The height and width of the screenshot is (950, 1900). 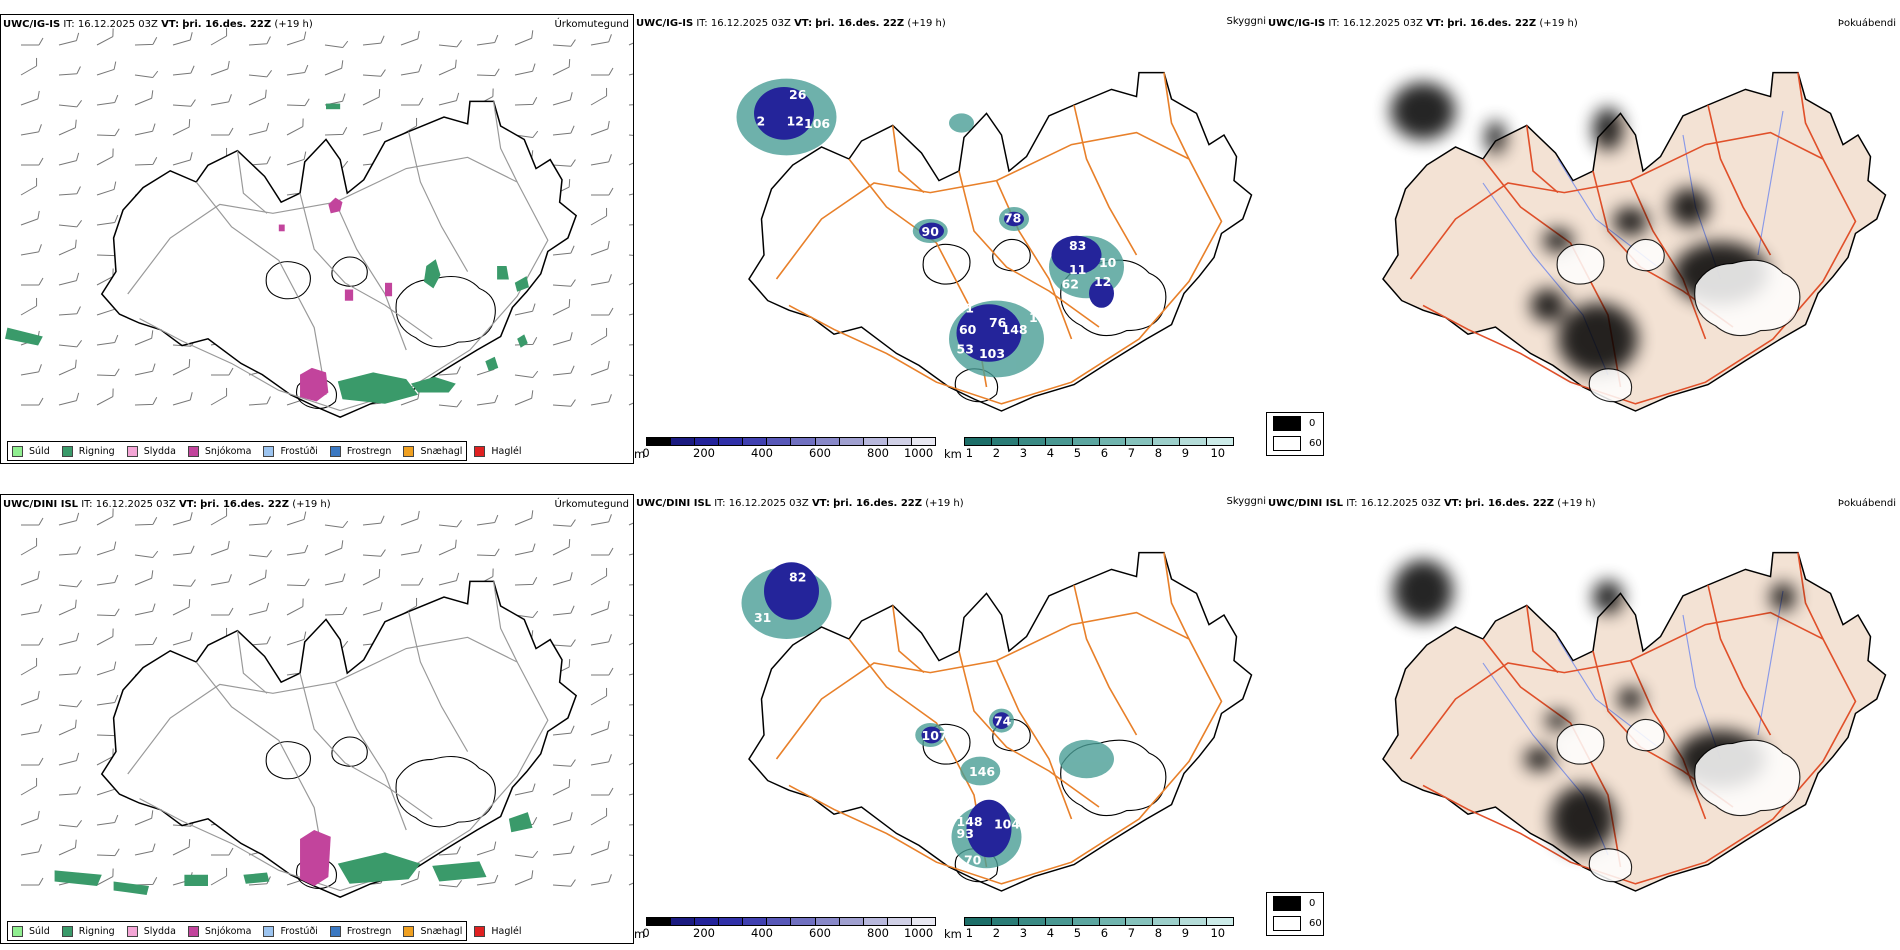 What do you see at coordinates (997, 323) in the screenshot?
I see `svg-text: 76` at bounding box center [997, 323].